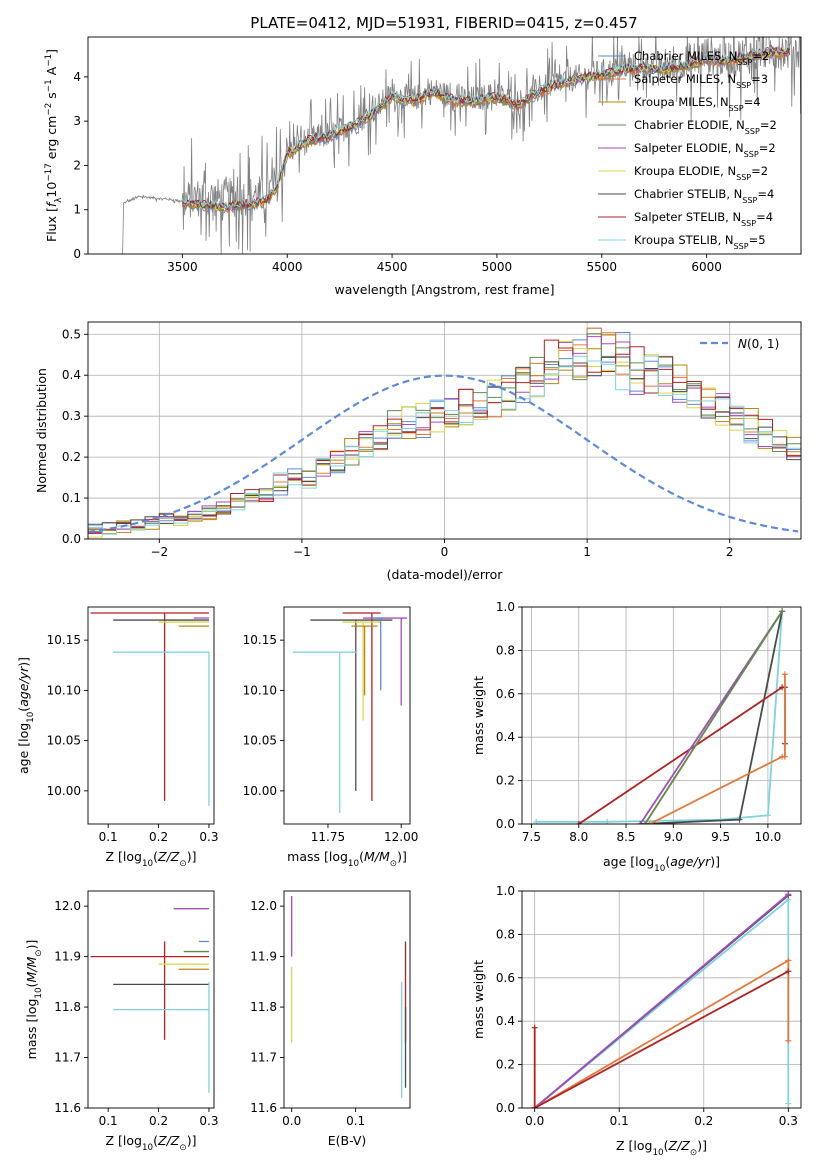 Image resolution: width=819 pixels, height=1170 pixels. What do you see at coordinates (661, 864) in the screenshot?
I see `x-axis-label: age [log10(age/yr)]` at bounding box center [661, 864].